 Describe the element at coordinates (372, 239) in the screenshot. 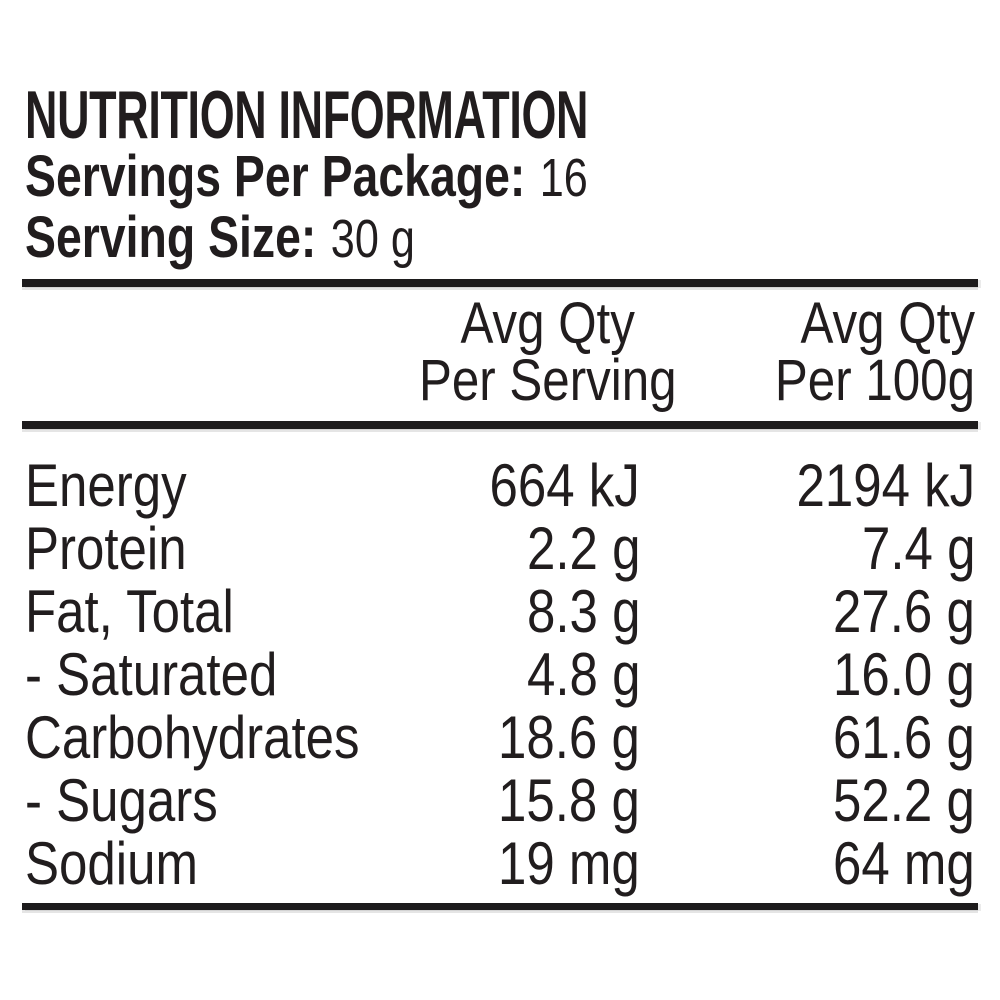

I see `serving-size-value: 30 g` at that location.